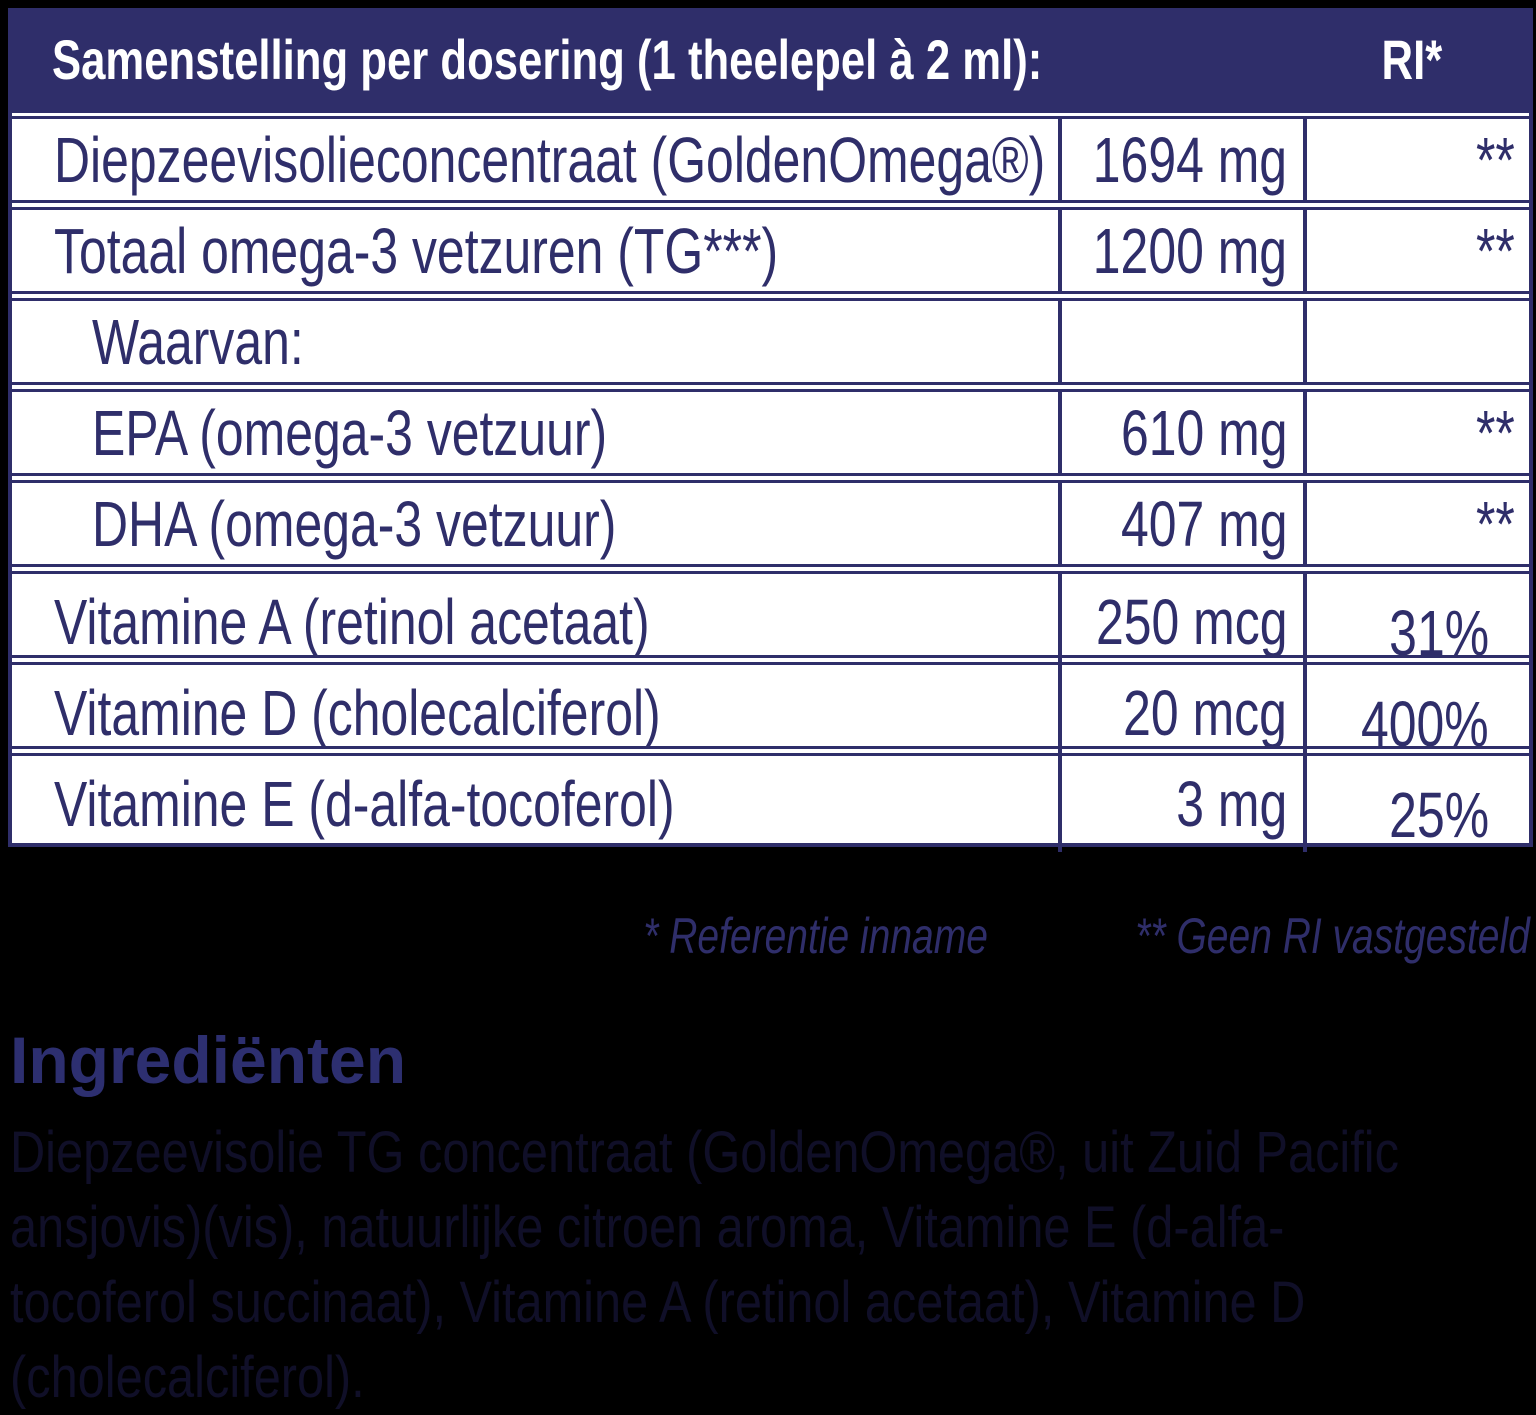 This screenshot has width=1536, height=1415. Describe the element at coordinates (354, 523) in the screenshot. I see `row-label: DHA (omega-3 vetzuur)` at that location.